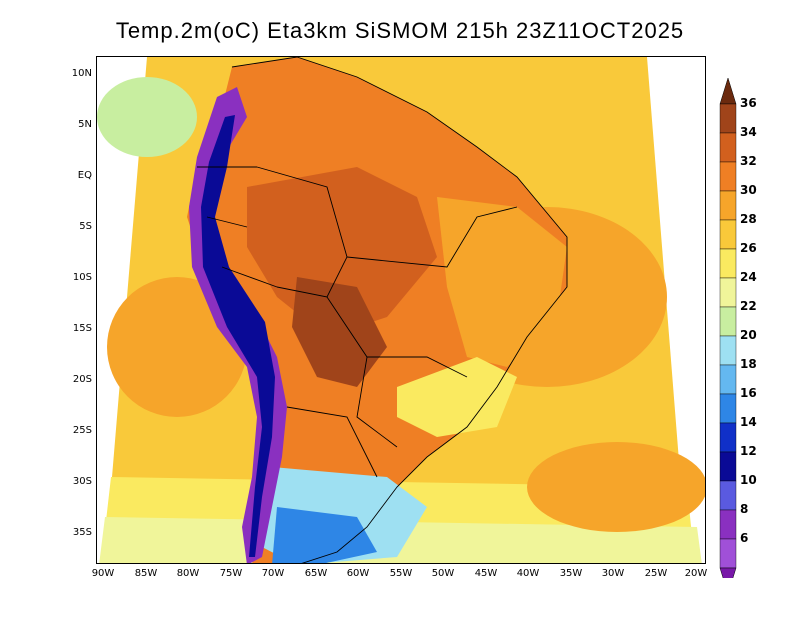  Describe the element at coordinates (358, 573) in the screenshot. I see `lon-label: 60W` at that location.